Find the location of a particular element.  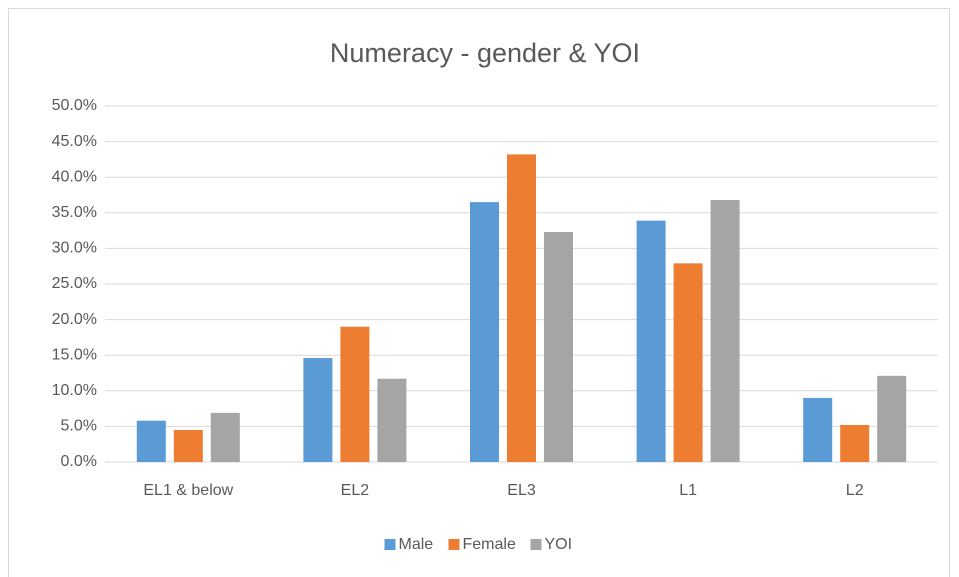

legend-label: YOI is located at coordinates (559, 544).